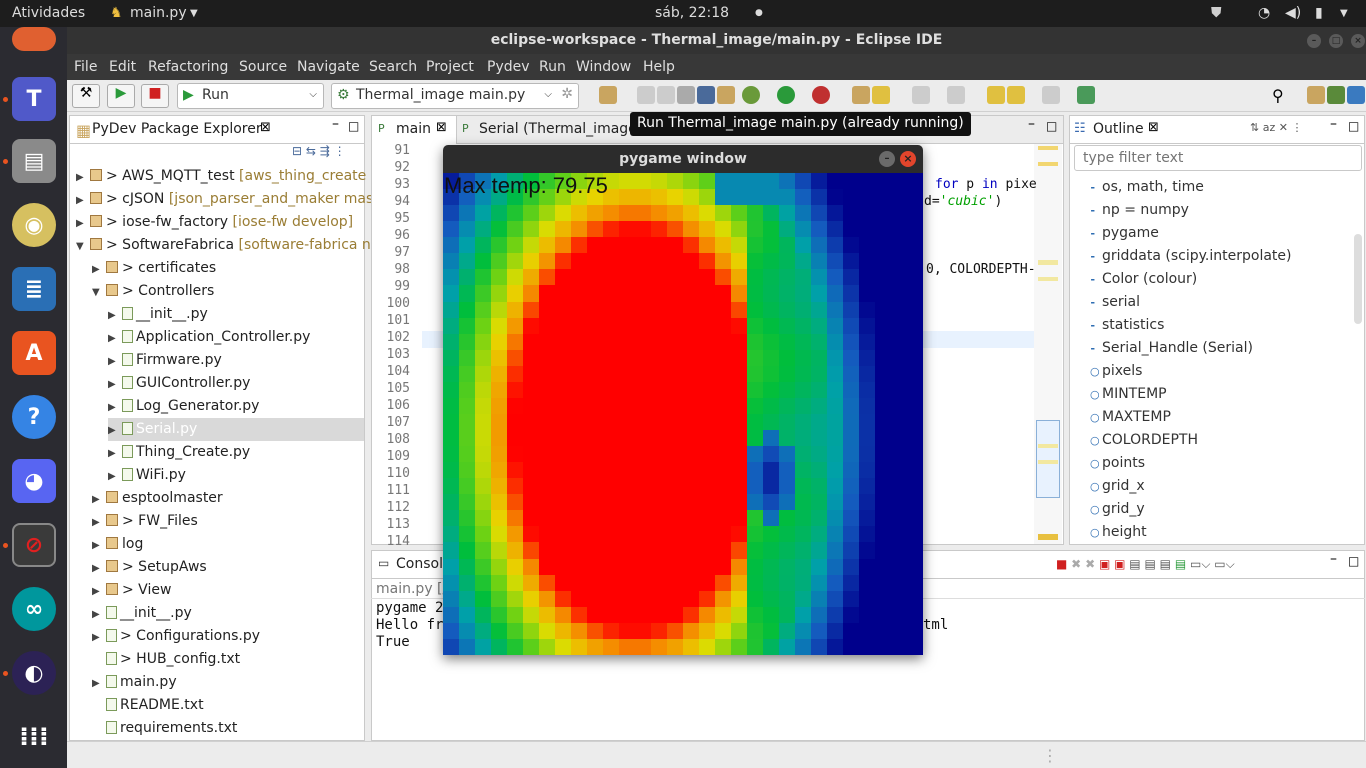 Image resolution: width=1366 pixels, height=768 pixels. I want to click on file-item: README.txt, so click(228, 705).